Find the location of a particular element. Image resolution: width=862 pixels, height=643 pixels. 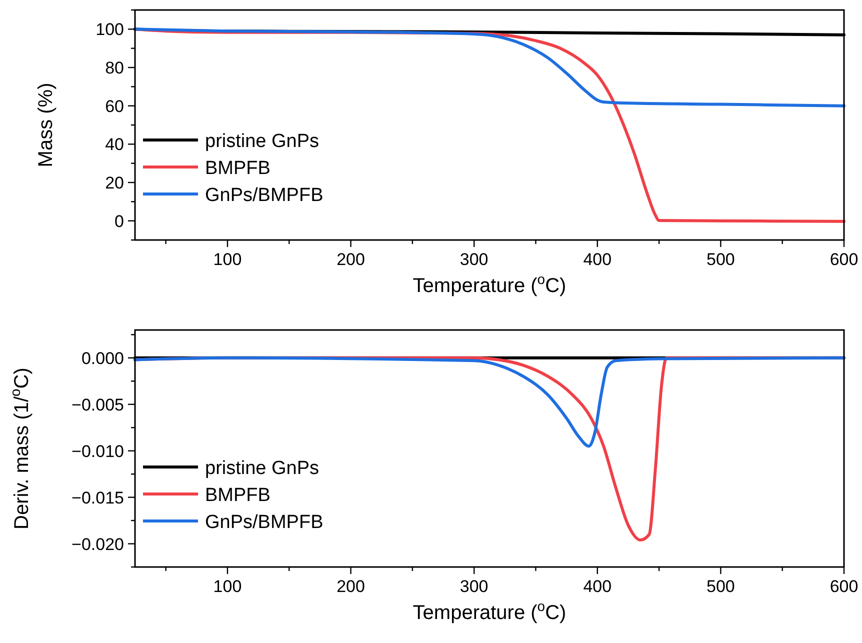

y-tick-label: −0.005 is located at coordinates (98, 404).